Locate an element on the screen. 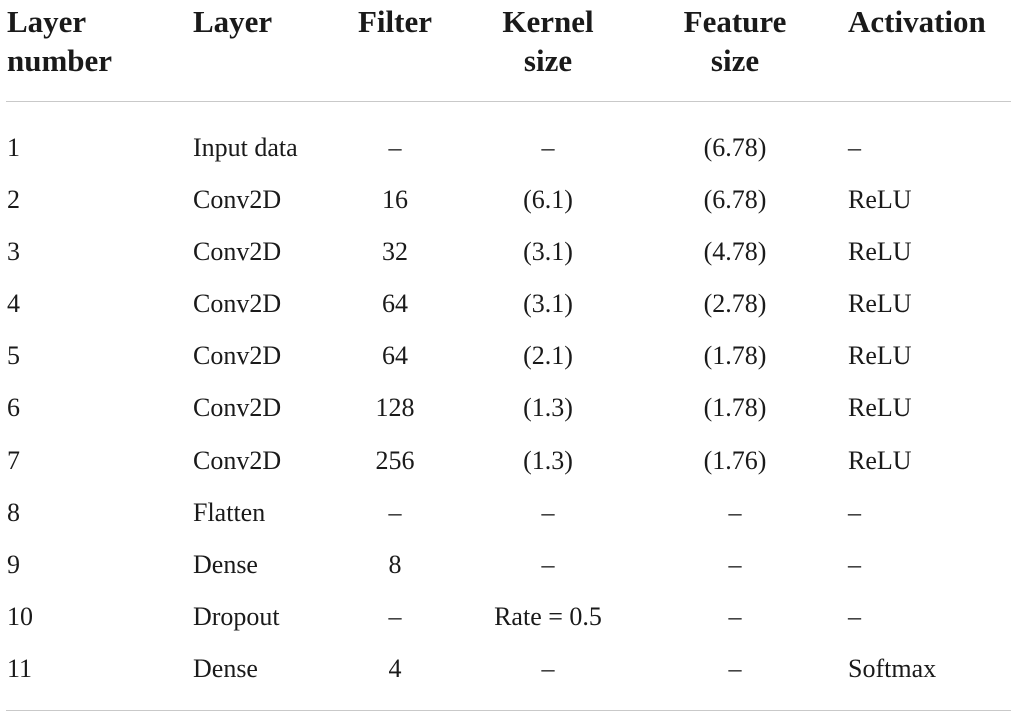 This screenshot has width=1017, height=717. cell-layer-number: 8 is located at coordinates (13, 512).